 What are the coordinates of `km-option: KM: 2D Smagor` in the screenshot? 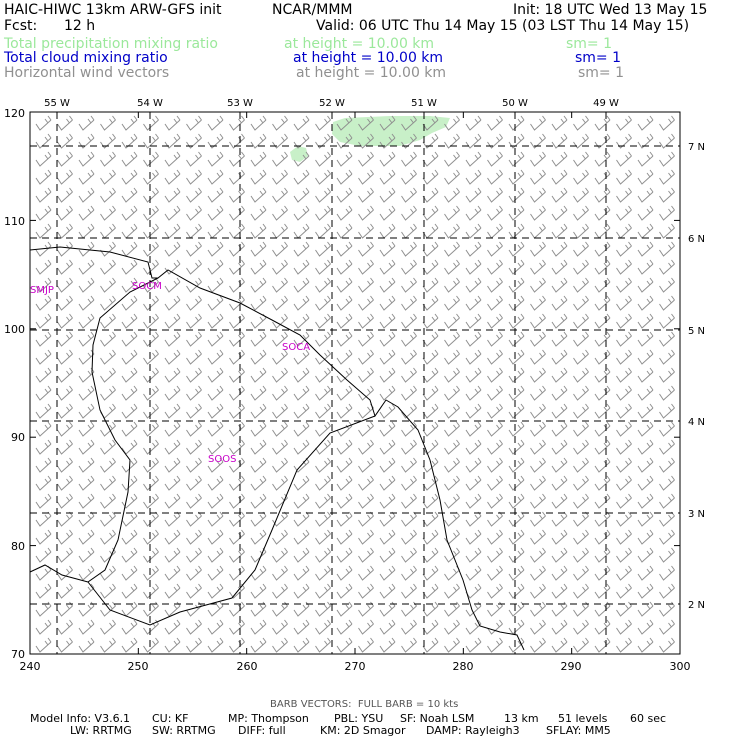 It's located at (363, 730).